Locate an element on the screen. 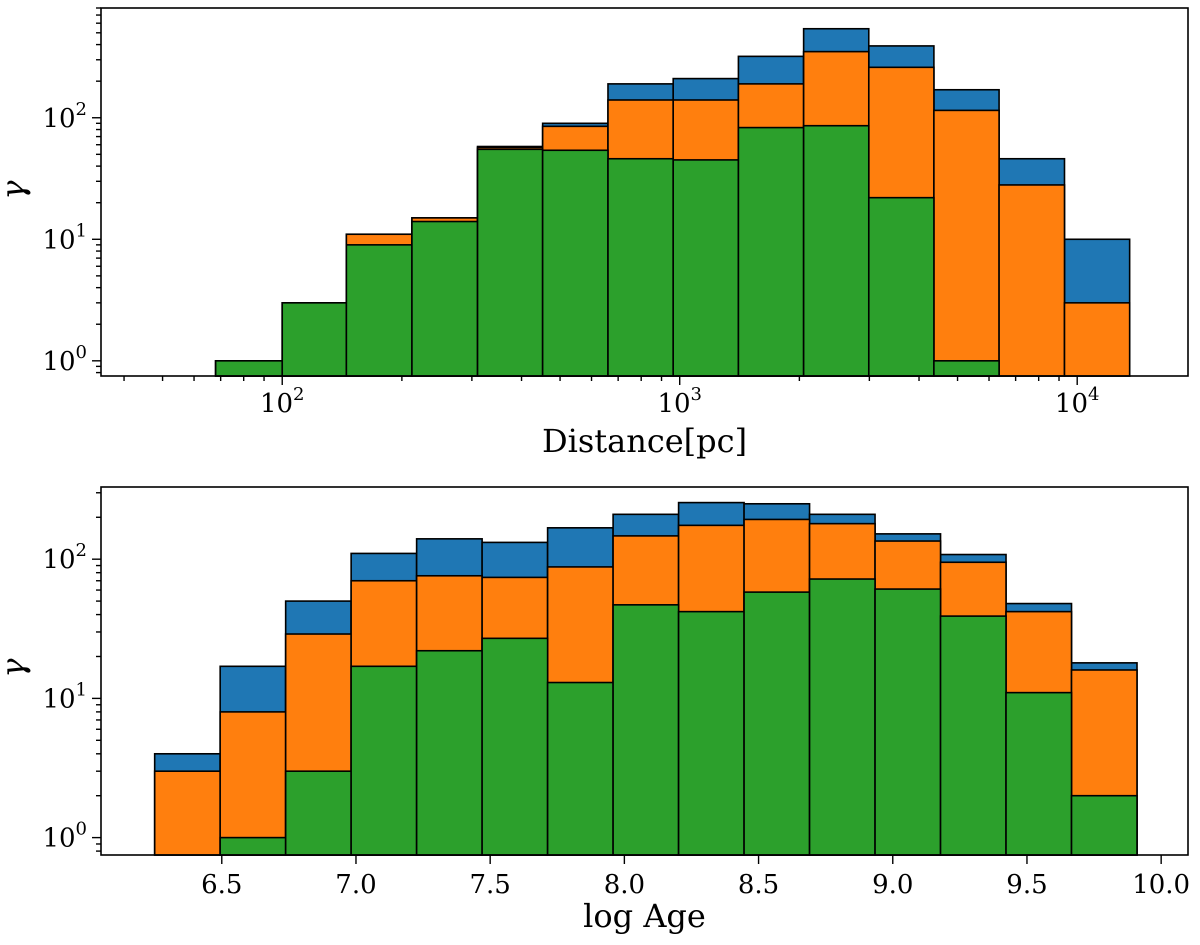 The width and height of the screenshot is (1200, 945). x-tick-label: 7.5 is located at coordinates (489, 885).